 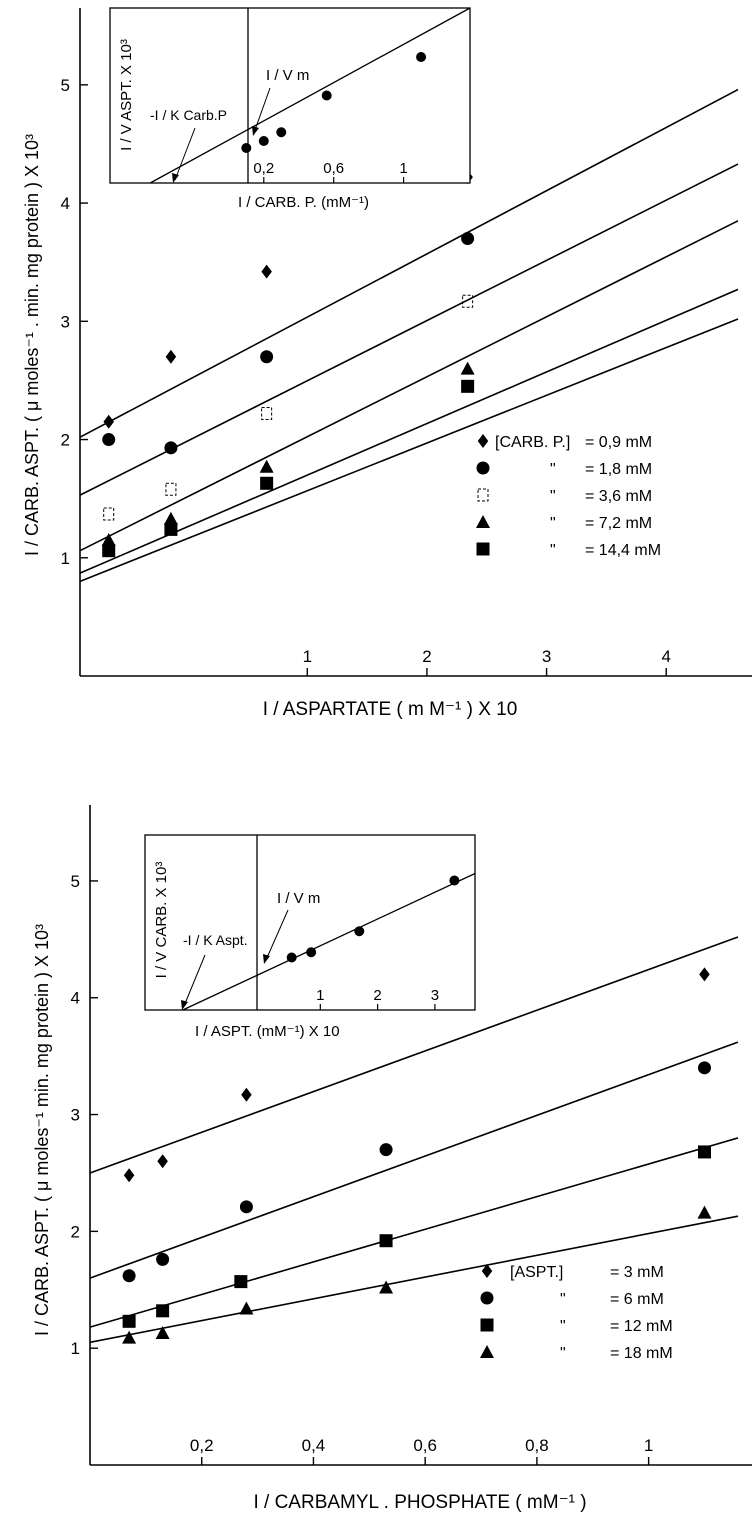 I want to click on panel2-inset-fit, so click(x=329, y=941).